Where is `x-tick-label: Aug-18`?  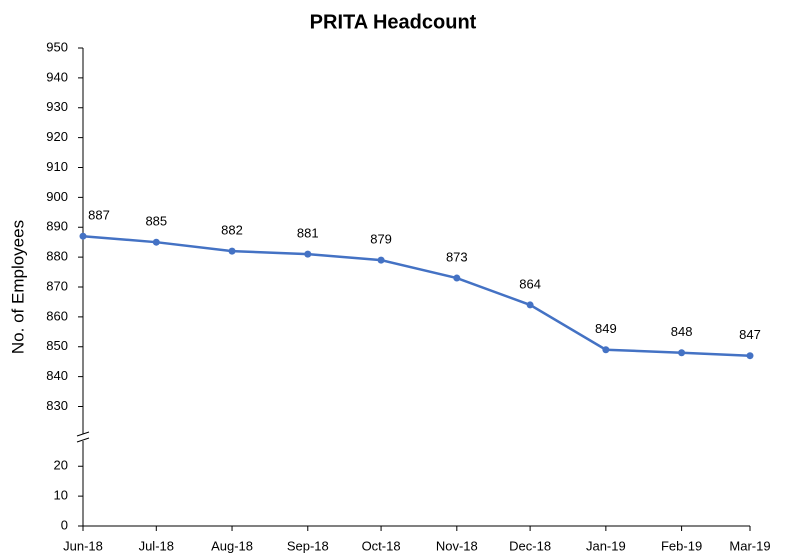
x-tick-label: Aug-18 is located at coordinates (232, 545).